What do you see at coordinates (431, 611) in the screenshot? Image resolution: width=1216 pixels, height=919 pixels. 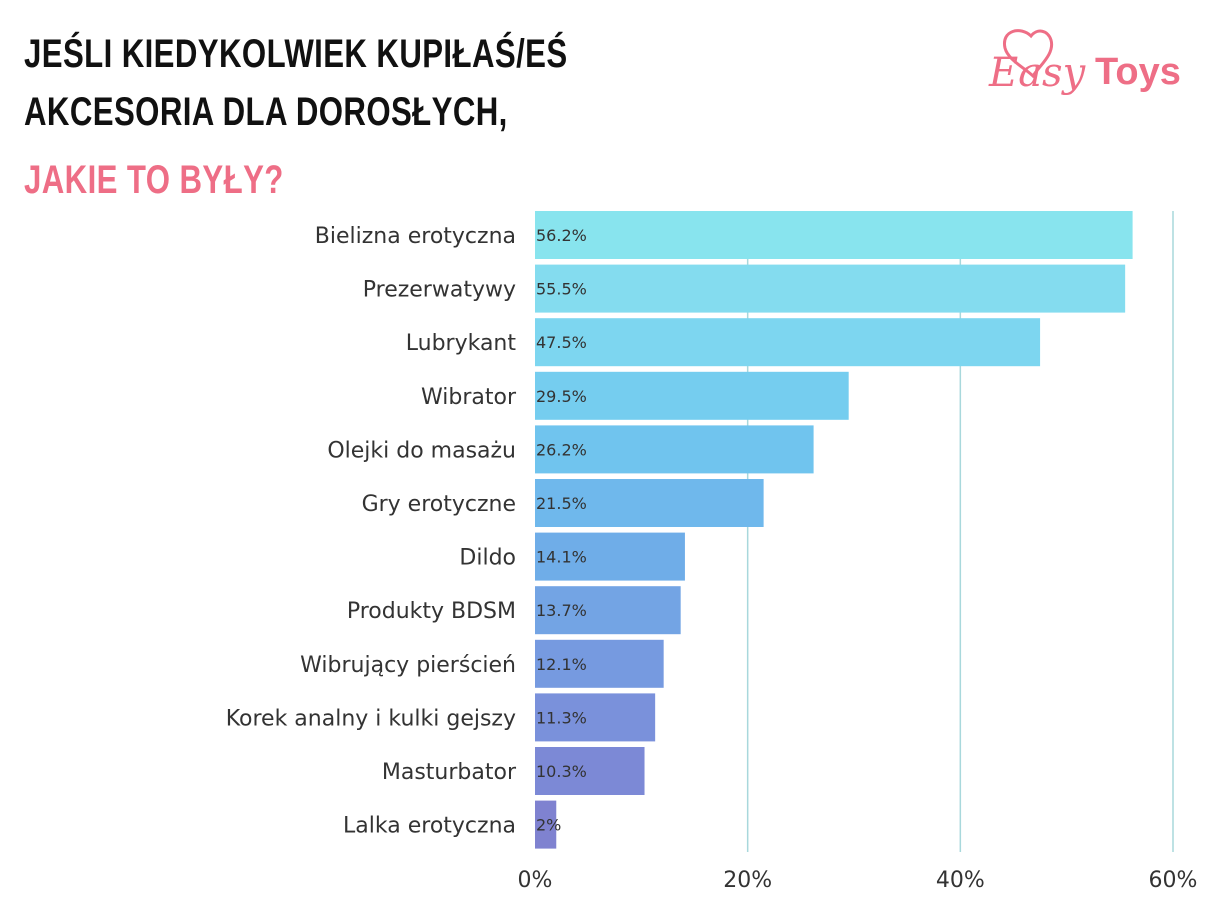 I see `category-label: Produkty BDSM` at bounding box center [431, 611].